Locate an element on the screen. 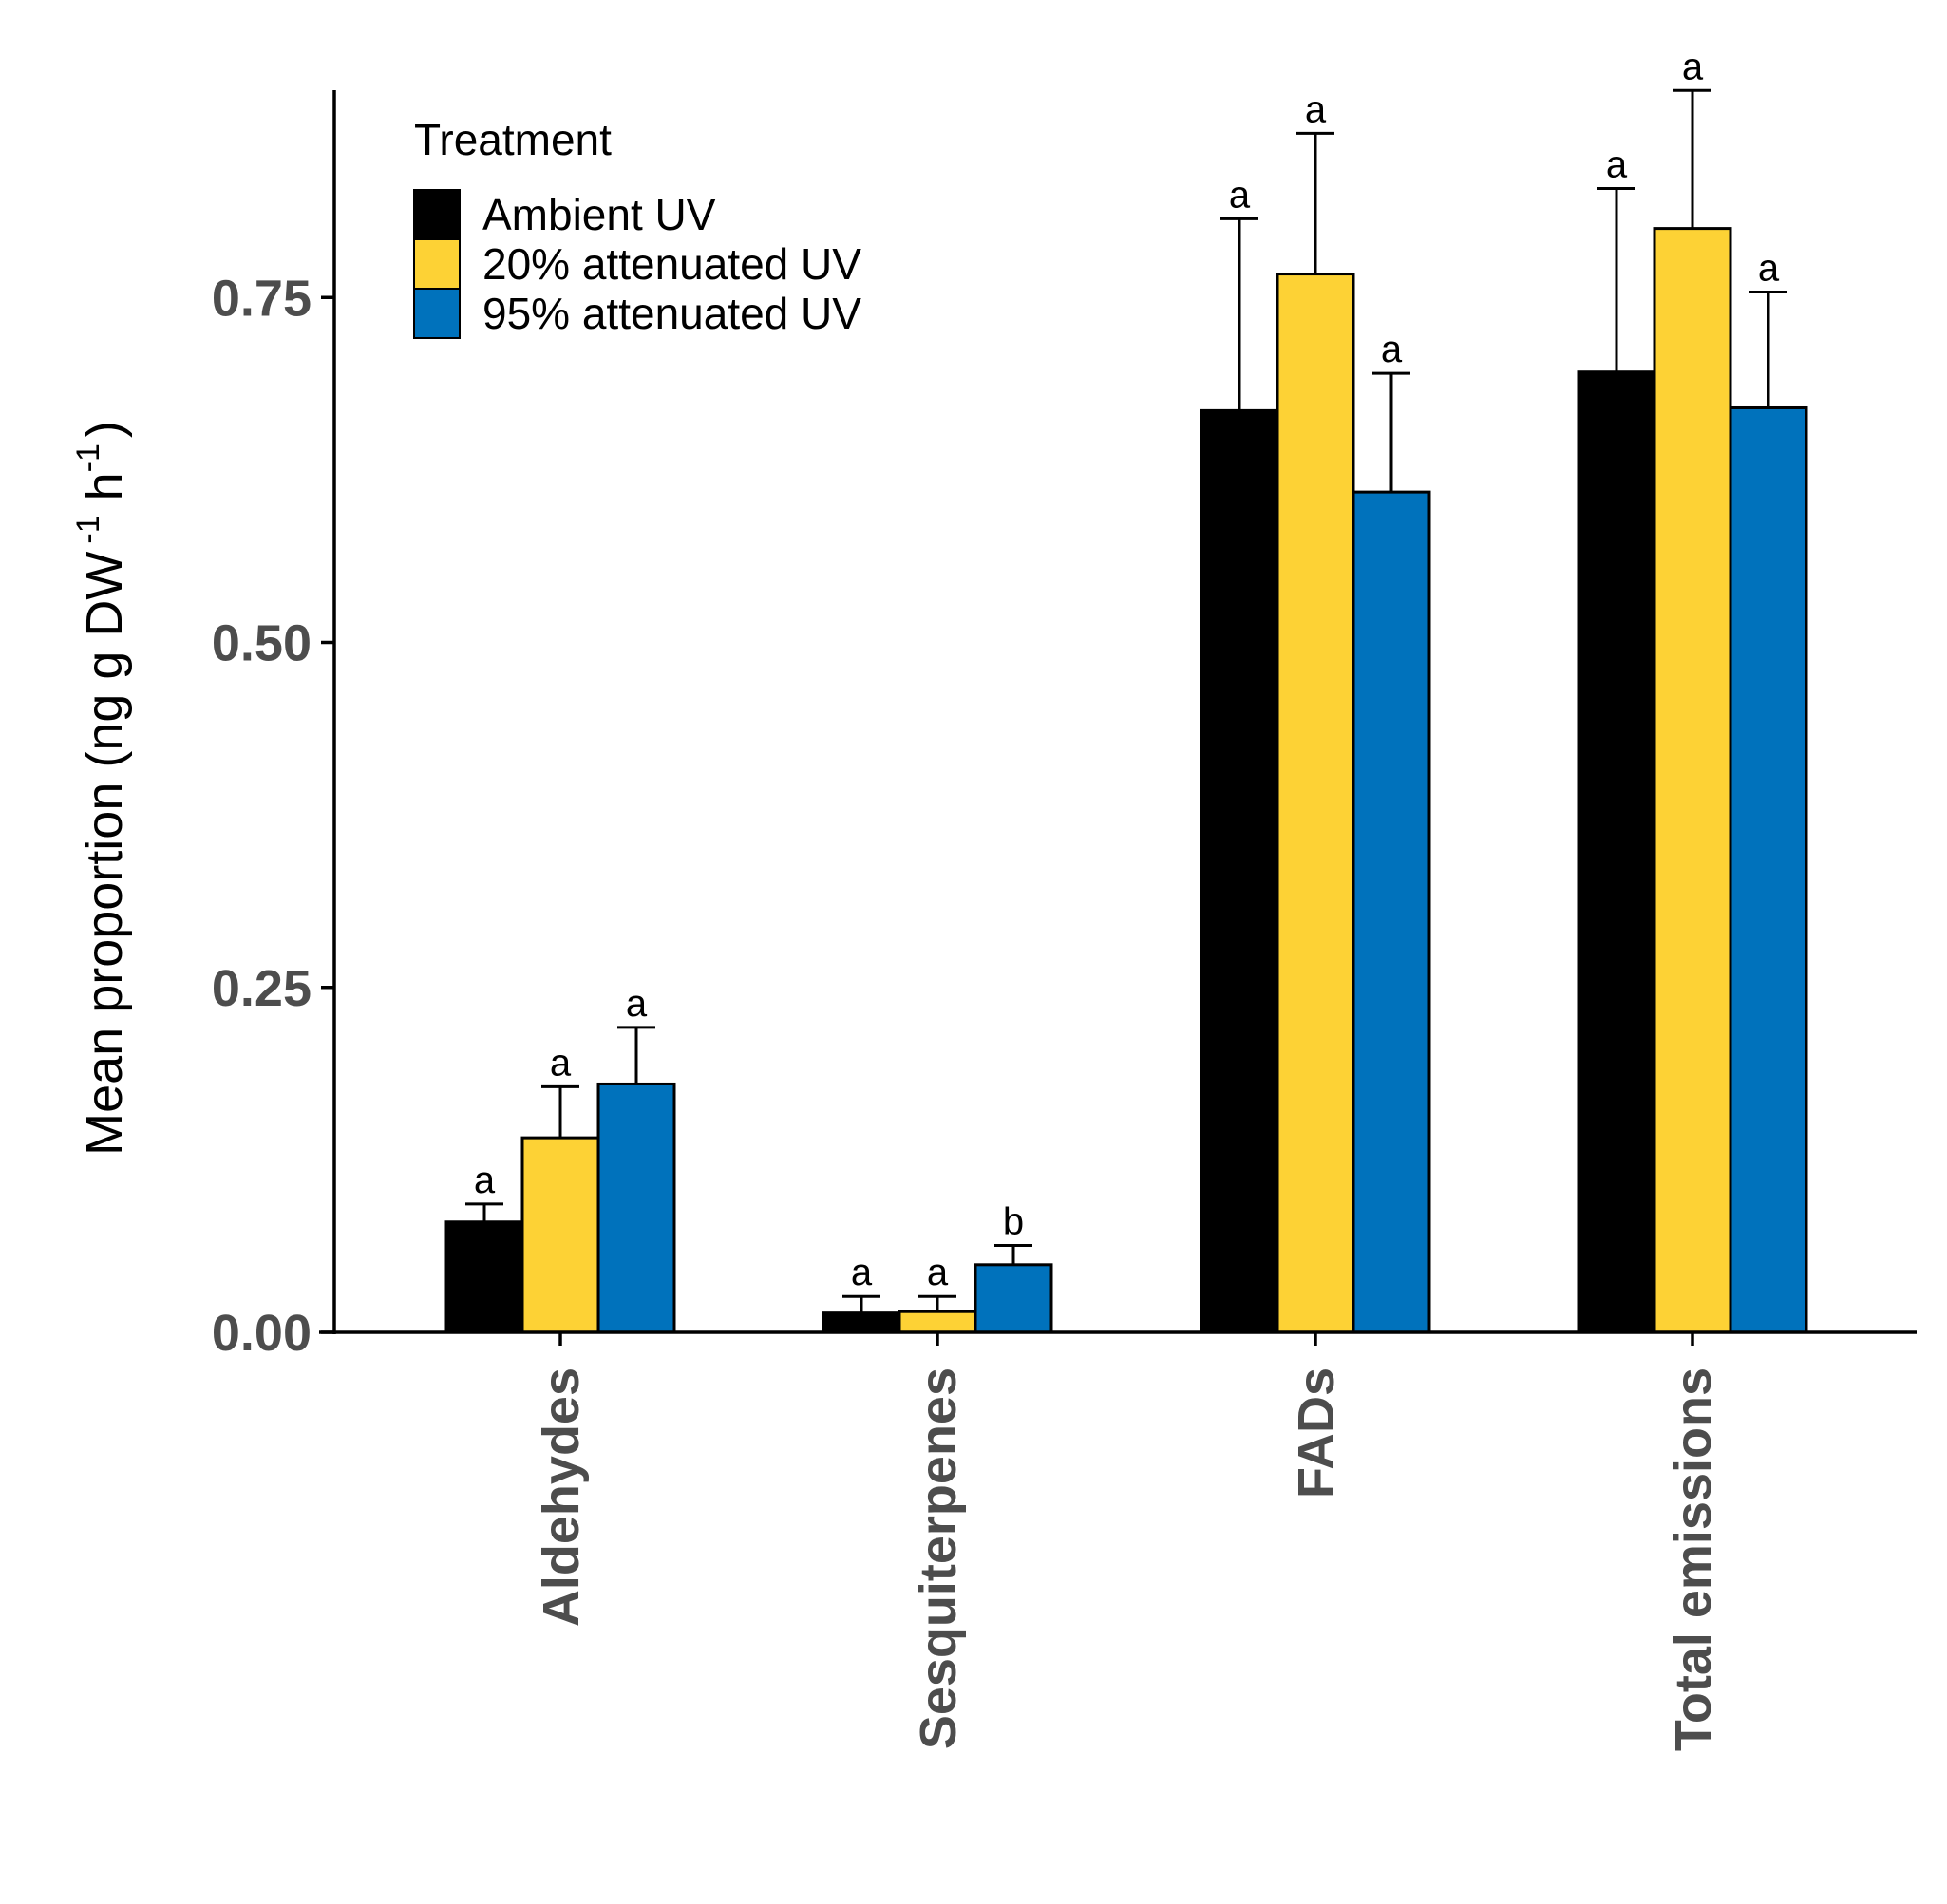 This screenshot has width=1947, height=1904. x-category-label: Sesquiterpenes is located at coordinates (938, 1558).